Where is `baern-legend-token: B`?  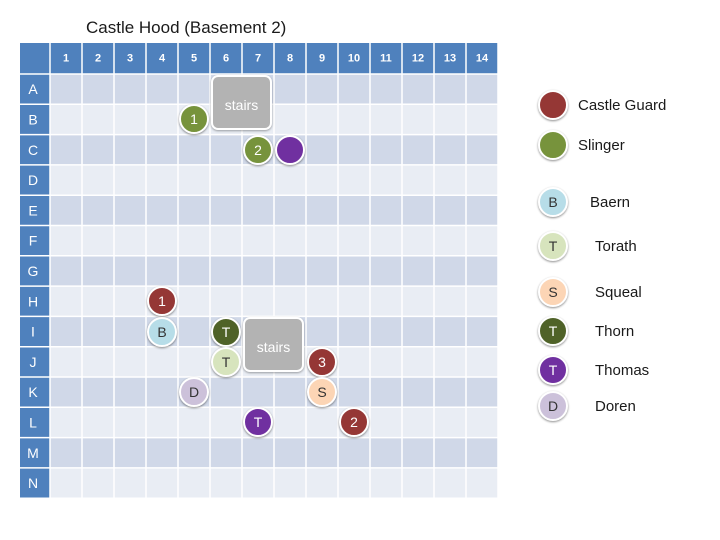 baern-legend-token: B is located at coordinates (553, 202).